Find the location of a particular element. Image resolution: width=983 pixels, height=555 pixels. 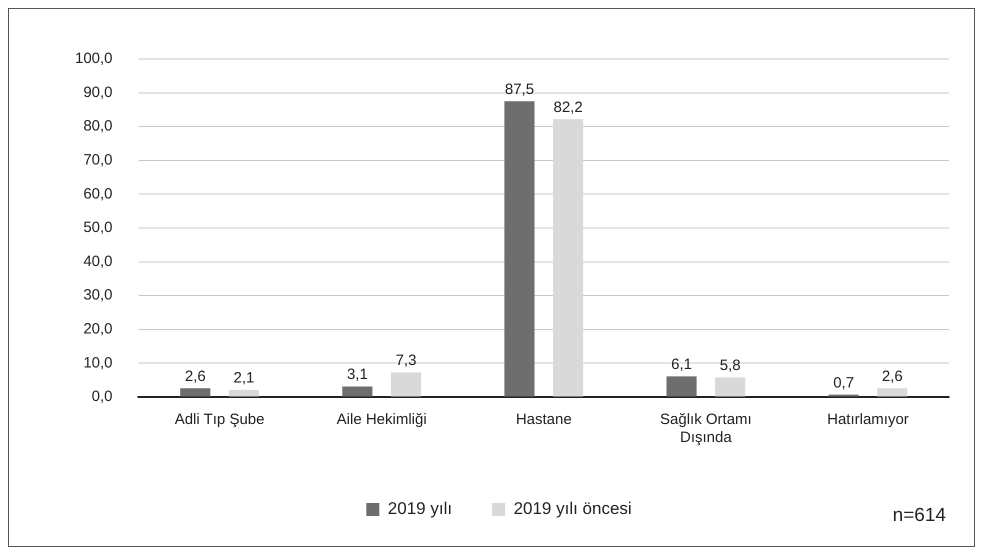

y-tick-label: 30,0 is located at coordinates (98, 295).